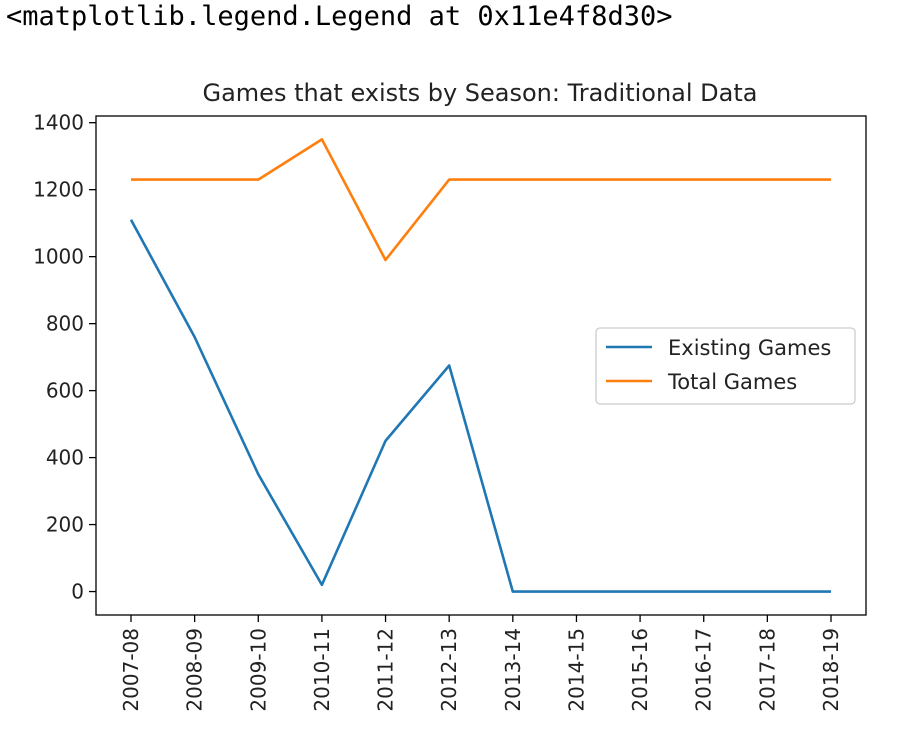 The width and height of the screenshot is (906, 736). I want to click on y-tick-label: 200, so click(65, 525).